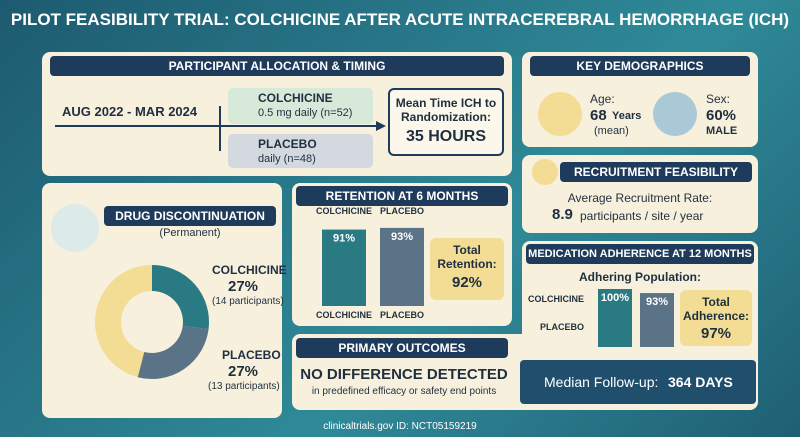 Image resolution: width=800 pixels, height=437 pixels. What do you see at coordinates (560, 114) in the screenshot?
I see `age-icon` at bounding box center [560, 114].